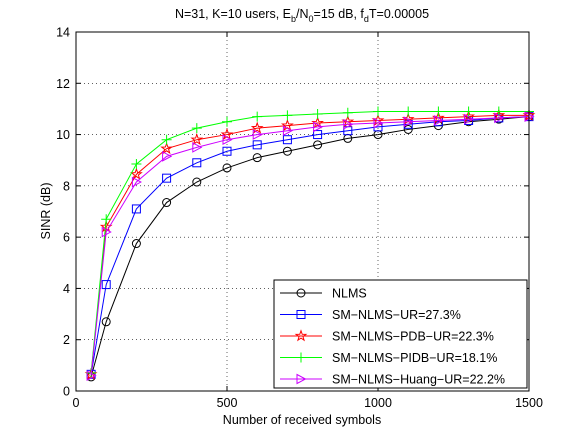 The height and width of the screenshot is (444, 584). Describe the element at coordinates (63, 84) in the screenshot. I see `y-tick-label: 12` at that location.